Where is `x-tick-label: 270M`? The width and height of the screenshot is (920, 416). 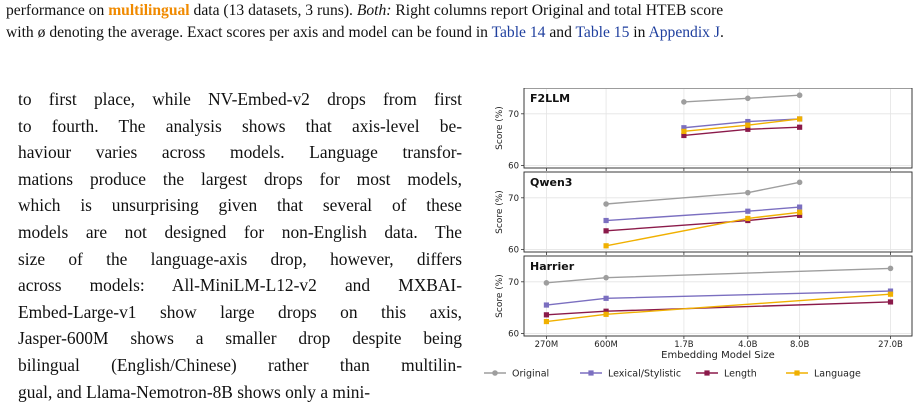 x-tick-label: 270M is located at coordinates (547, 345).